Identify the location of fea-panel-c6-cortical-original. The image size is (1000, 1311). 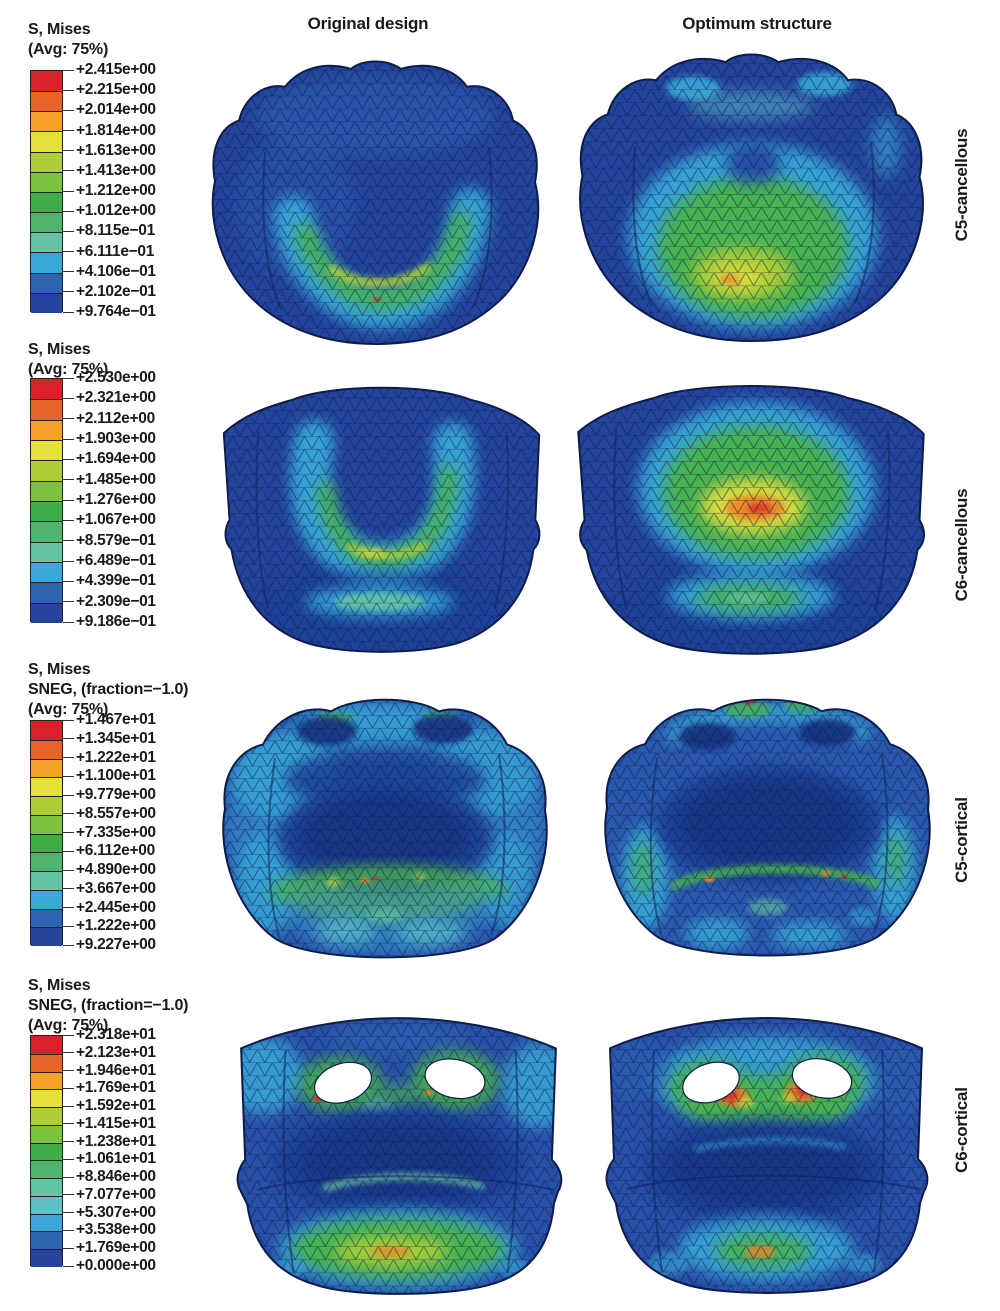
(398, 1156).